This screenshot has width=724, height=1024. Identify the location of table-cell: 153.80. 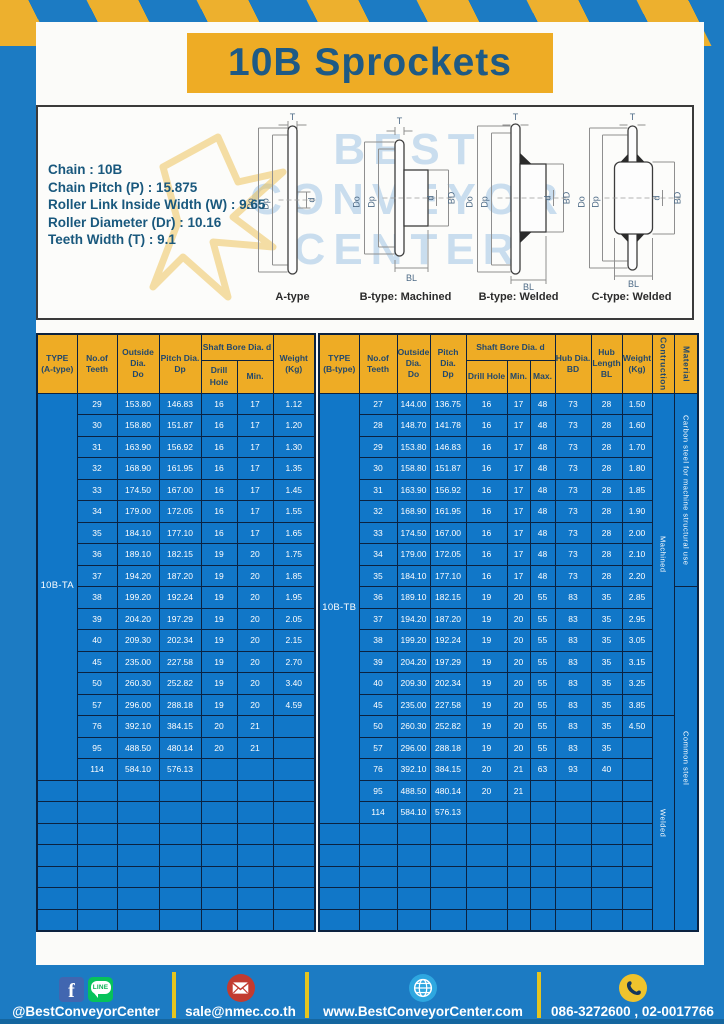
(413, 446).